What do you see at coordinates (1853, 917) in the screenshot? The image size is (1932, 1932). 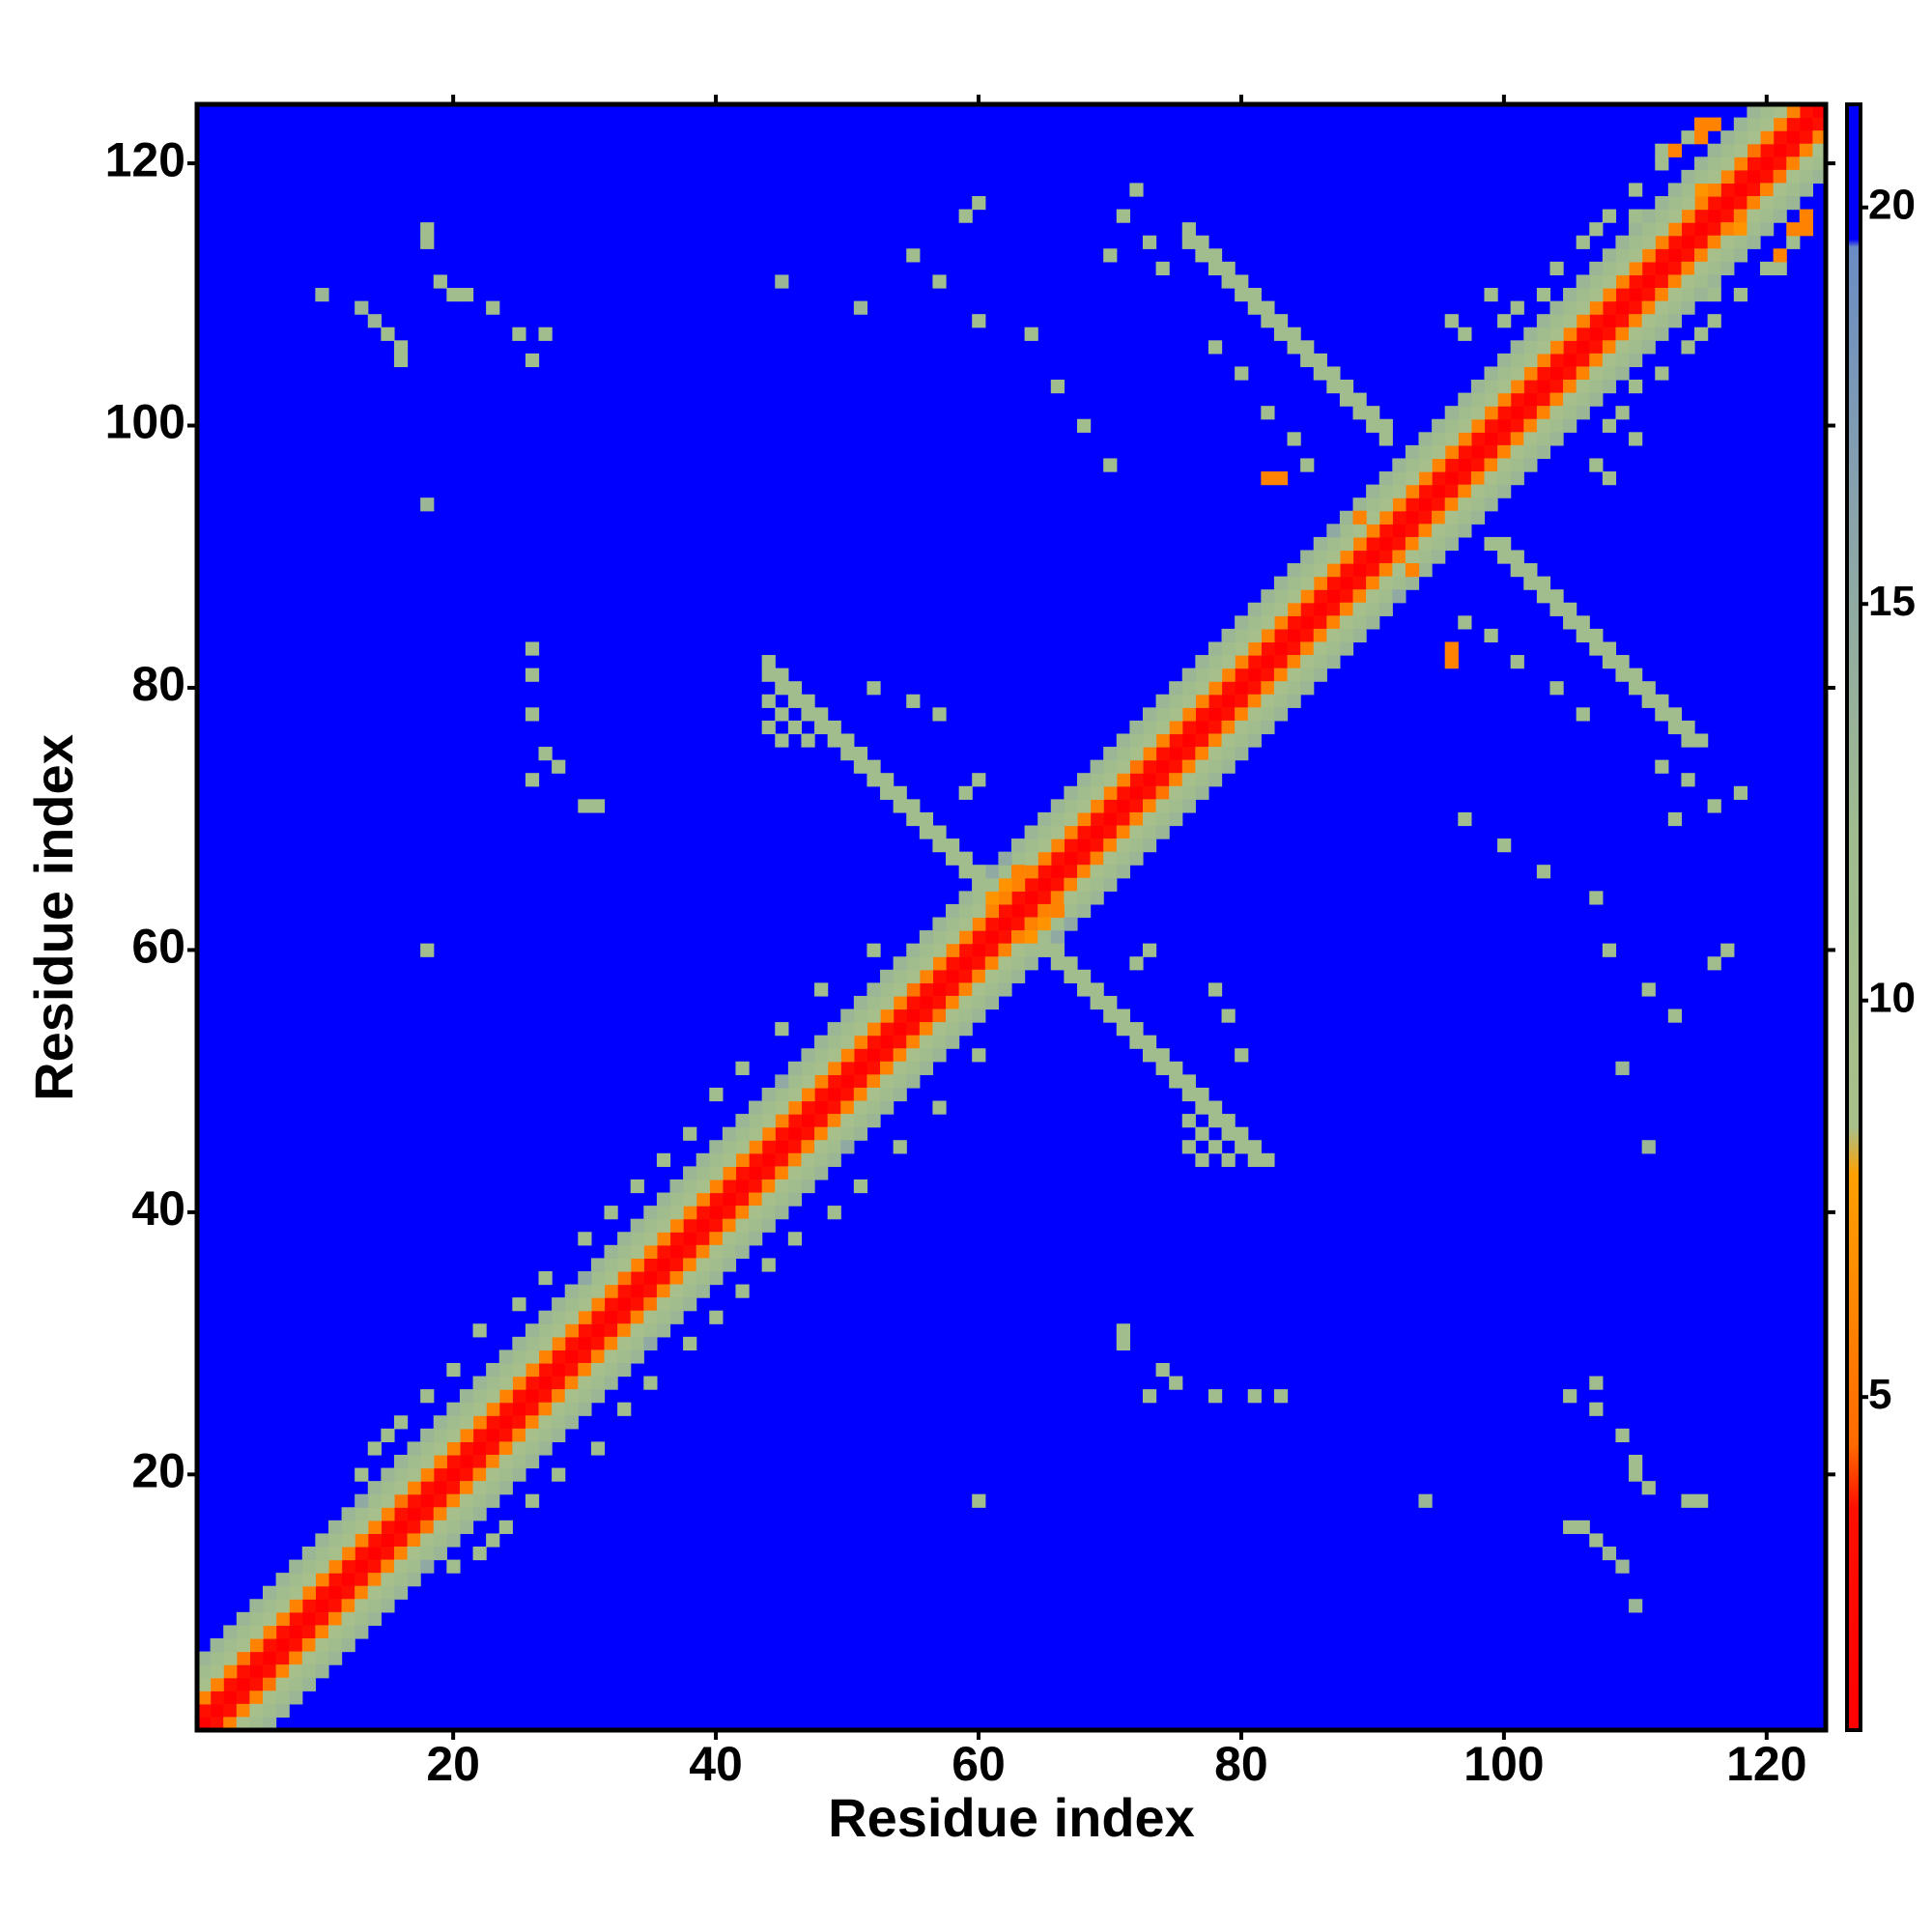 I see `colorbar` at bounding box center [1853, 917].